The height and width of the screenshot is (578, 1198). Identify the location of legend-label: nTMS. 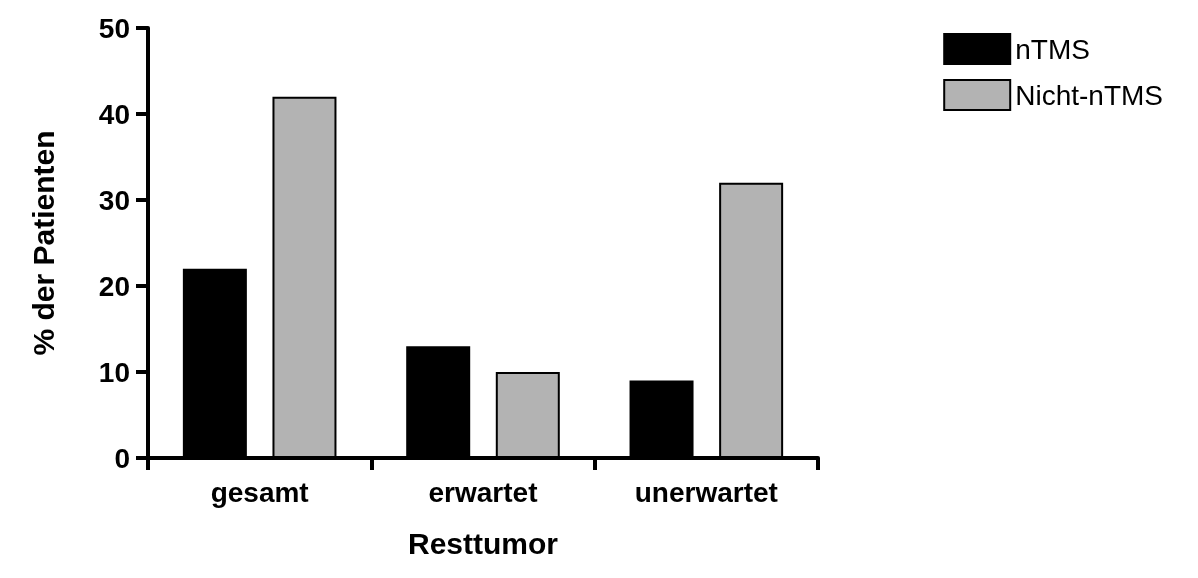
(1052, 49).